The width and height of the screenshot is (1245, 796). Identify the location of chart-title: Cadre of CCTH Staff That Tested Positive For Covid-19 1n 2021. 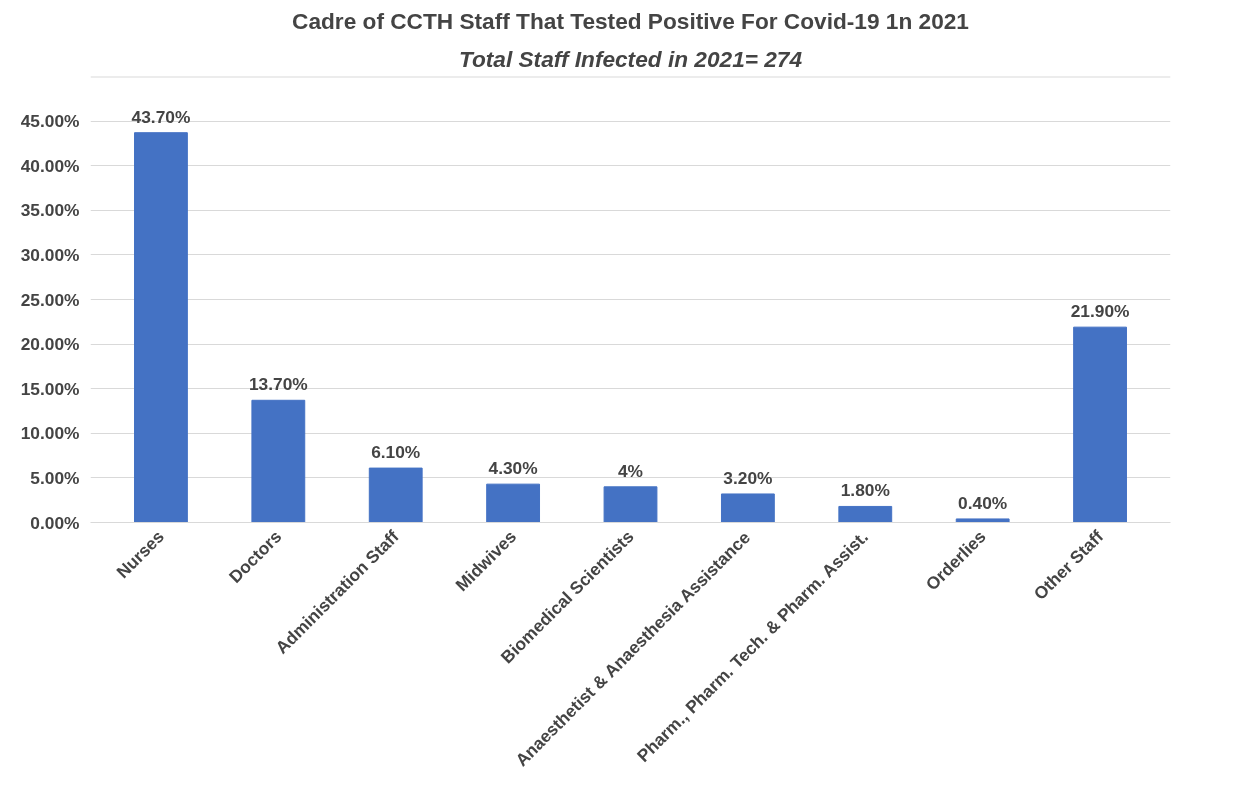
(630, 20).